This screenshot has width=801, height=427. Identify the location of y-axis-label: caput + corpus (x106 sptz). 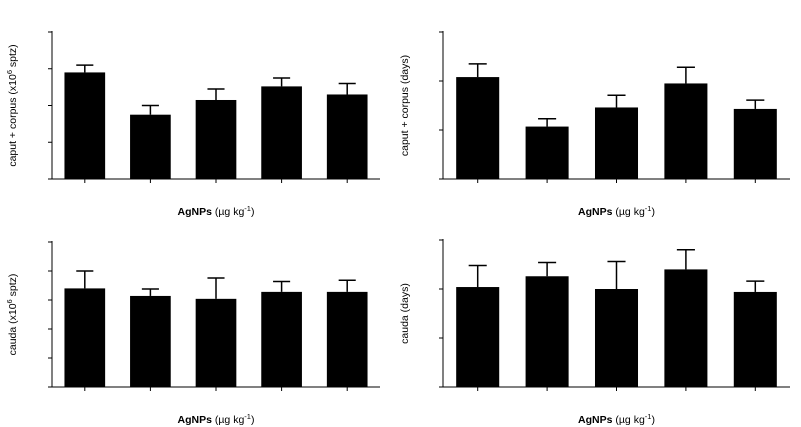
(12, 105).